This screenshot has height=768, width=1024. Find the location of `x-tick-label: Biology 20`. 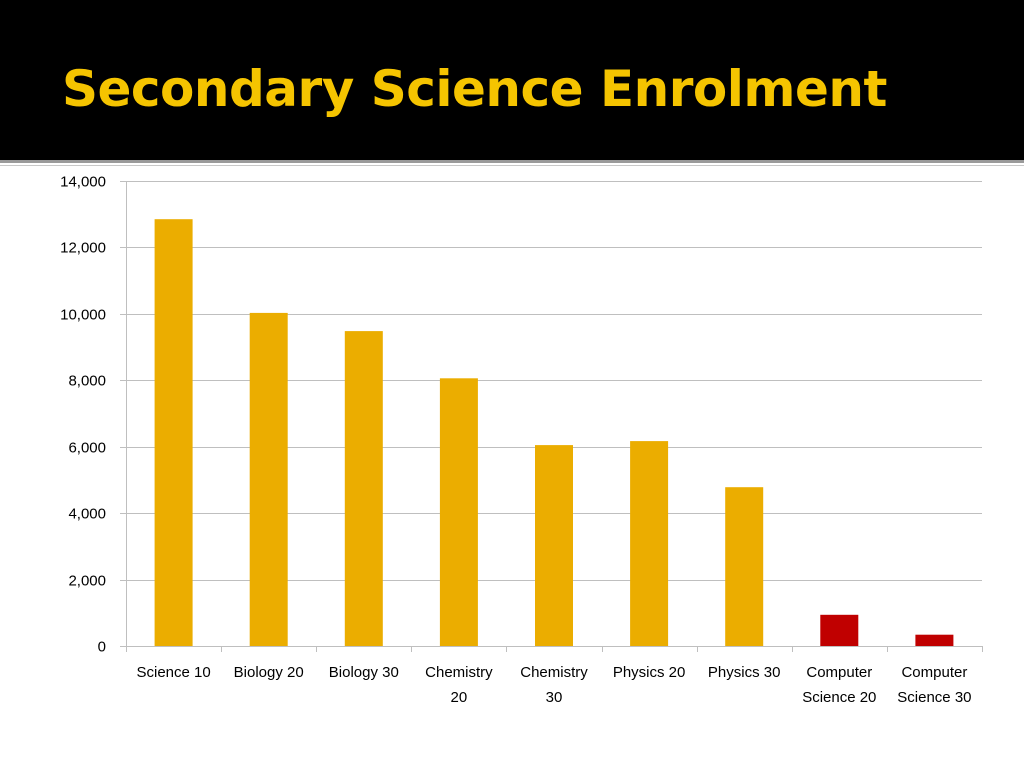

x-tick-label: Biology 20 is located at coordinates (269, 672).